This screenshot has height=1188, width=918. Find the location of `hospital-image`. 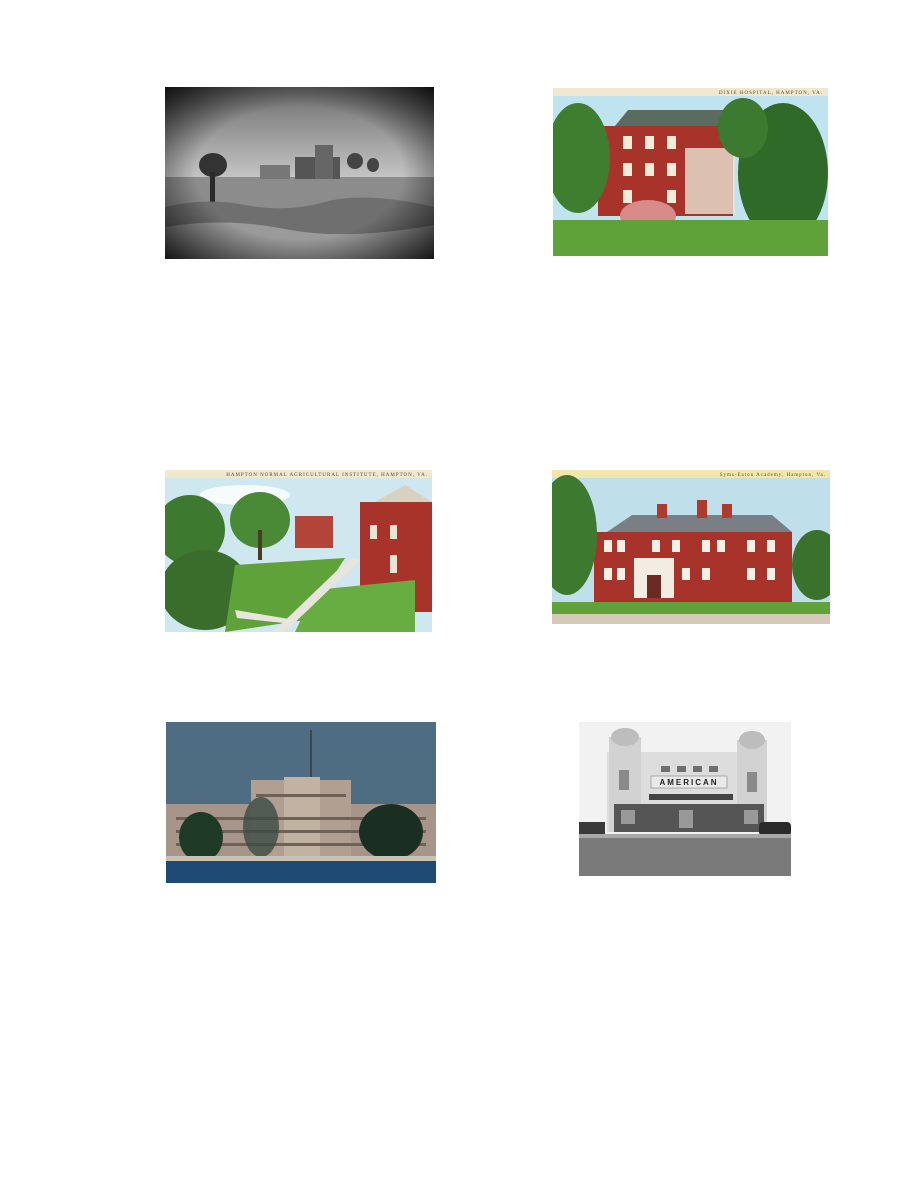

hospital-image is located at coordinates (301, 802).